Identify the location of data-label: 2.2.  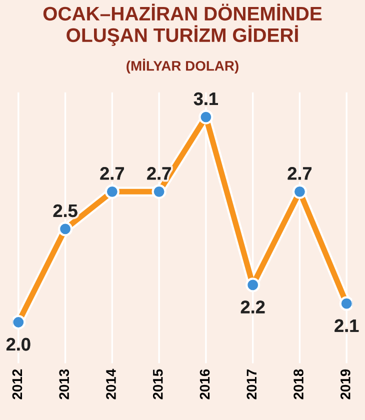
(252, 307).